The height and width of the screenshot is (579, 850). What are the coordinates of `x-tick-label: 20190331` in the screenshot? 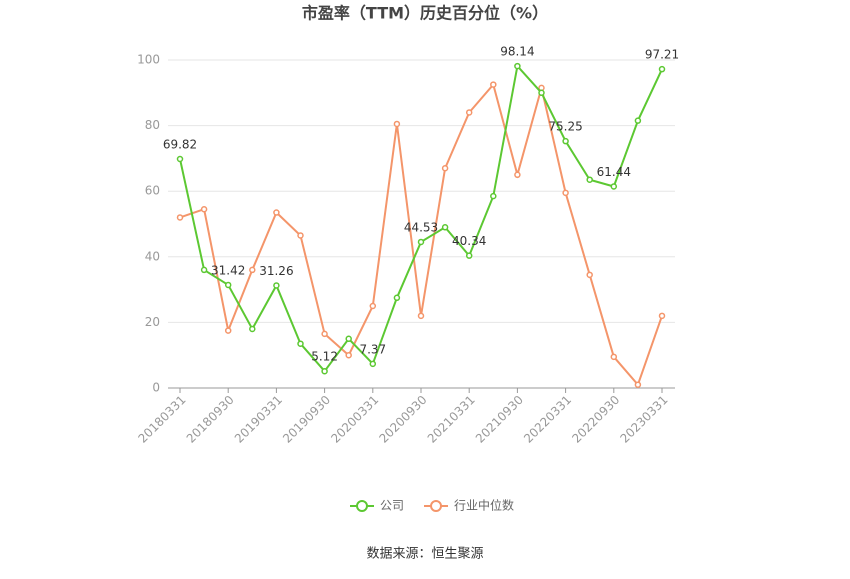 It's located at (258, 419).